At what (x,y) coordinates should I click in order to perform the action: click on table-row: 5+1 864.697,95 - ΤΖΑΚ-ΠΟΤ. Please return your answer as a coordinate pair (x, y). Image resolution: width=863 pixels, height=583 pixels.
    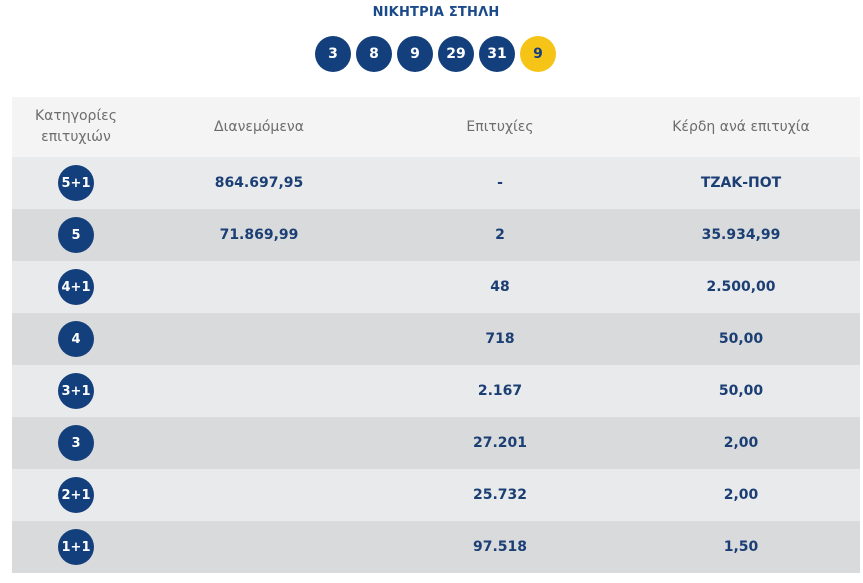
    Looking at the image, I should click on (436, 183).